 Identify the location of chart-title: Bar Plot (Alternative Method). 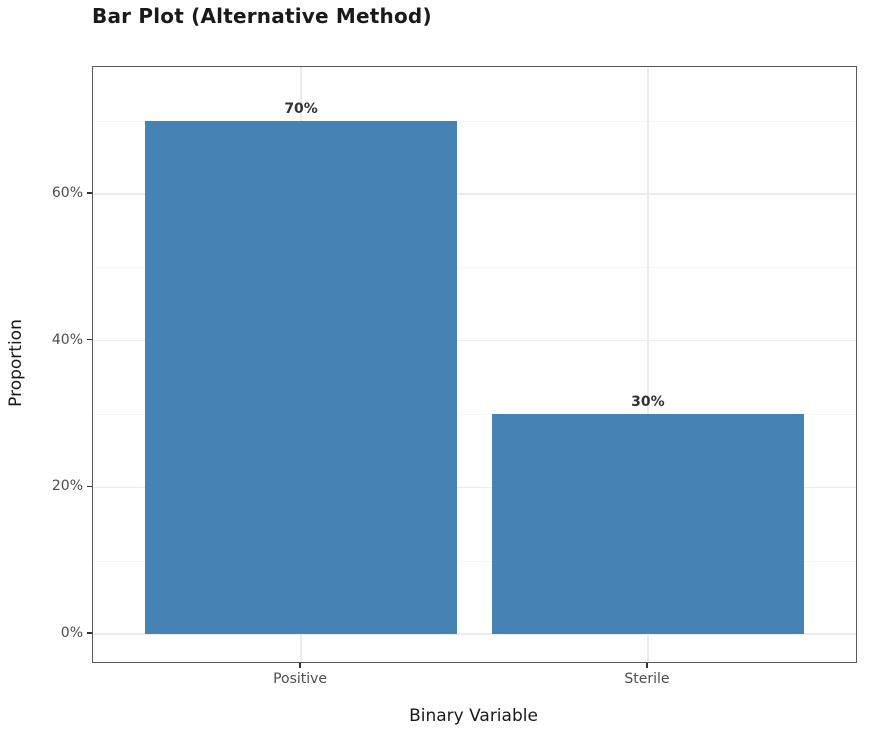
(262, 16).